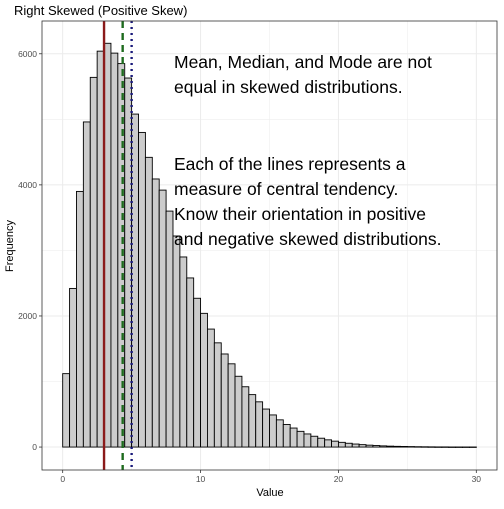 This screenshot has width=504, height=509. Describe the element at coordinates (288, 87) in the screenshot. I see `annotation-line: equal in skewed distributions.` at that location.